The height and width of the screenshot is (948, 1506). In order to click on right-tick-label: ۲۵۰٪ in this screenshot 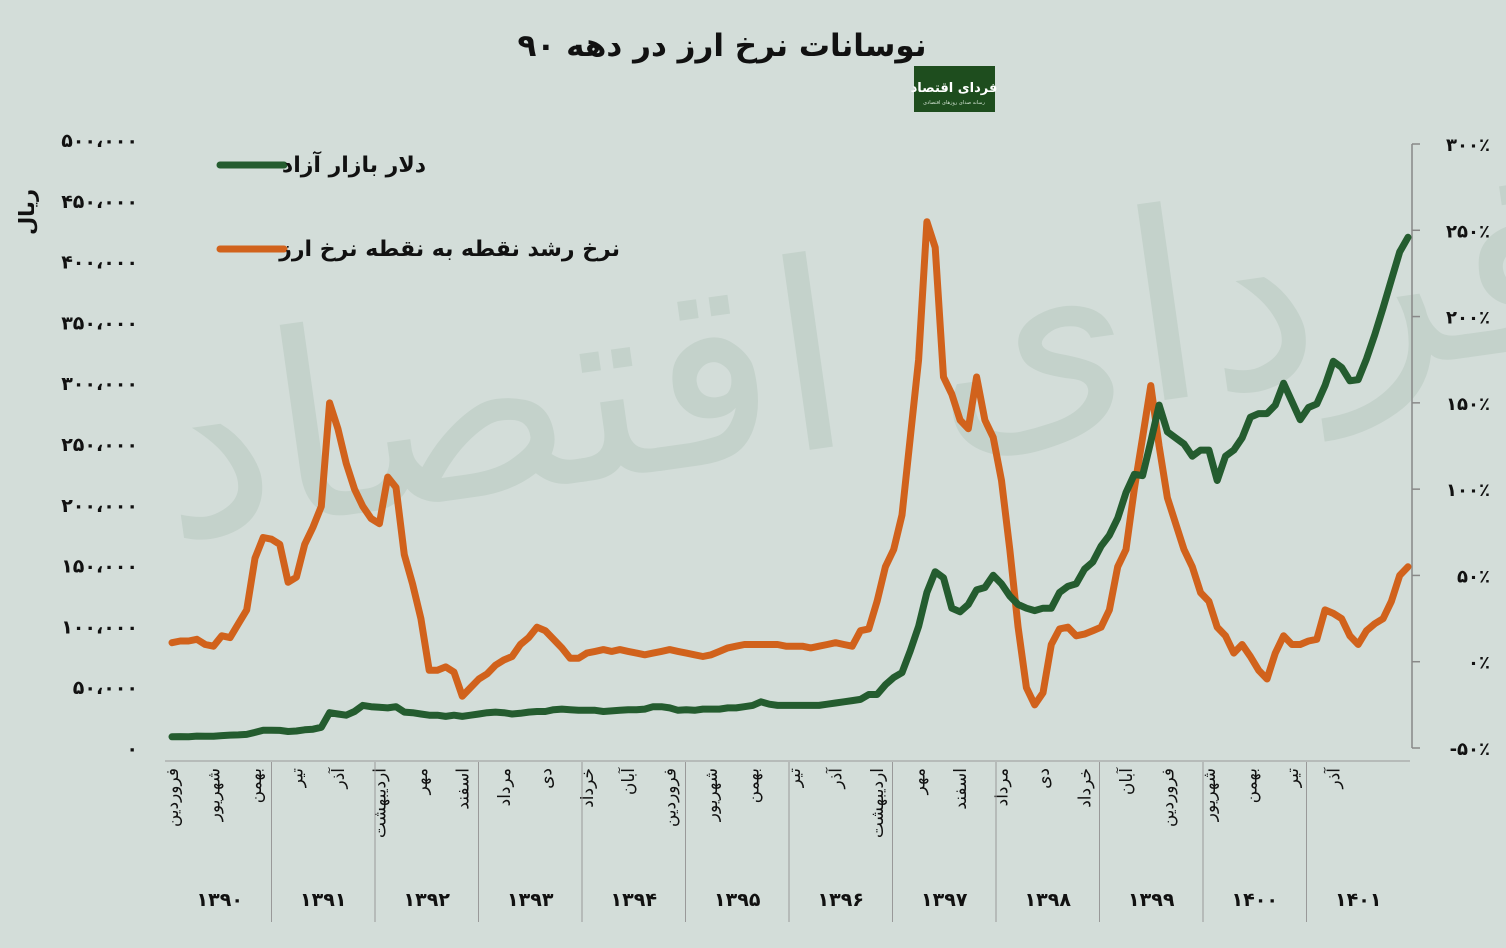, I will do `click(1468, 231)`.